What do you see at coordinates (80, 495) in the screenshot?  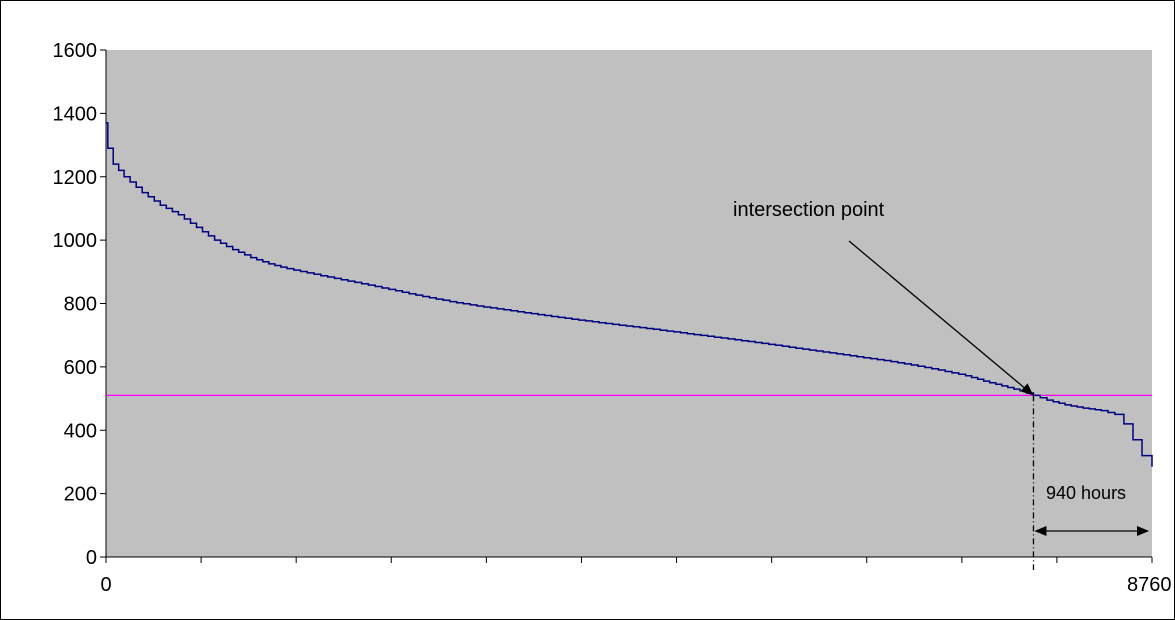 I see `y-tick-label: 200` at bounding box center [80, 495].